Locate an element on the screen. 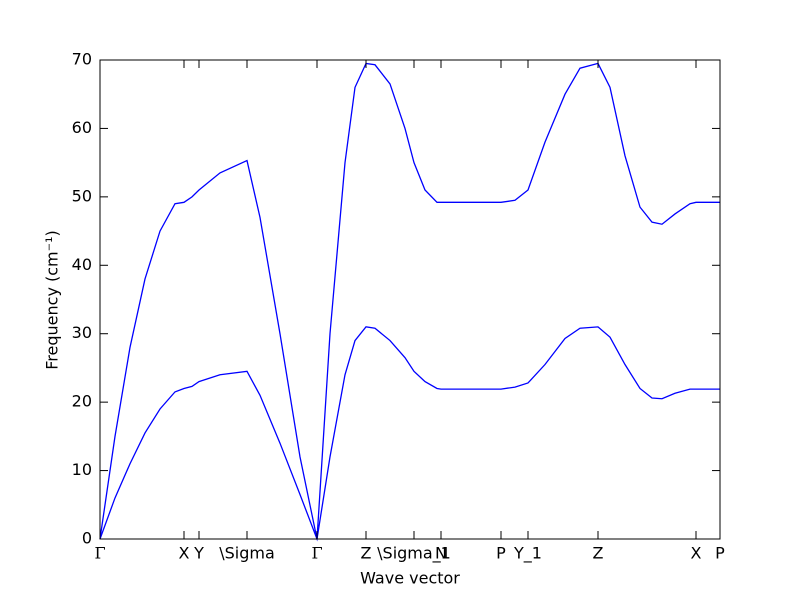  x-axis-label: Wave vector is located at coordinates (410, 578).